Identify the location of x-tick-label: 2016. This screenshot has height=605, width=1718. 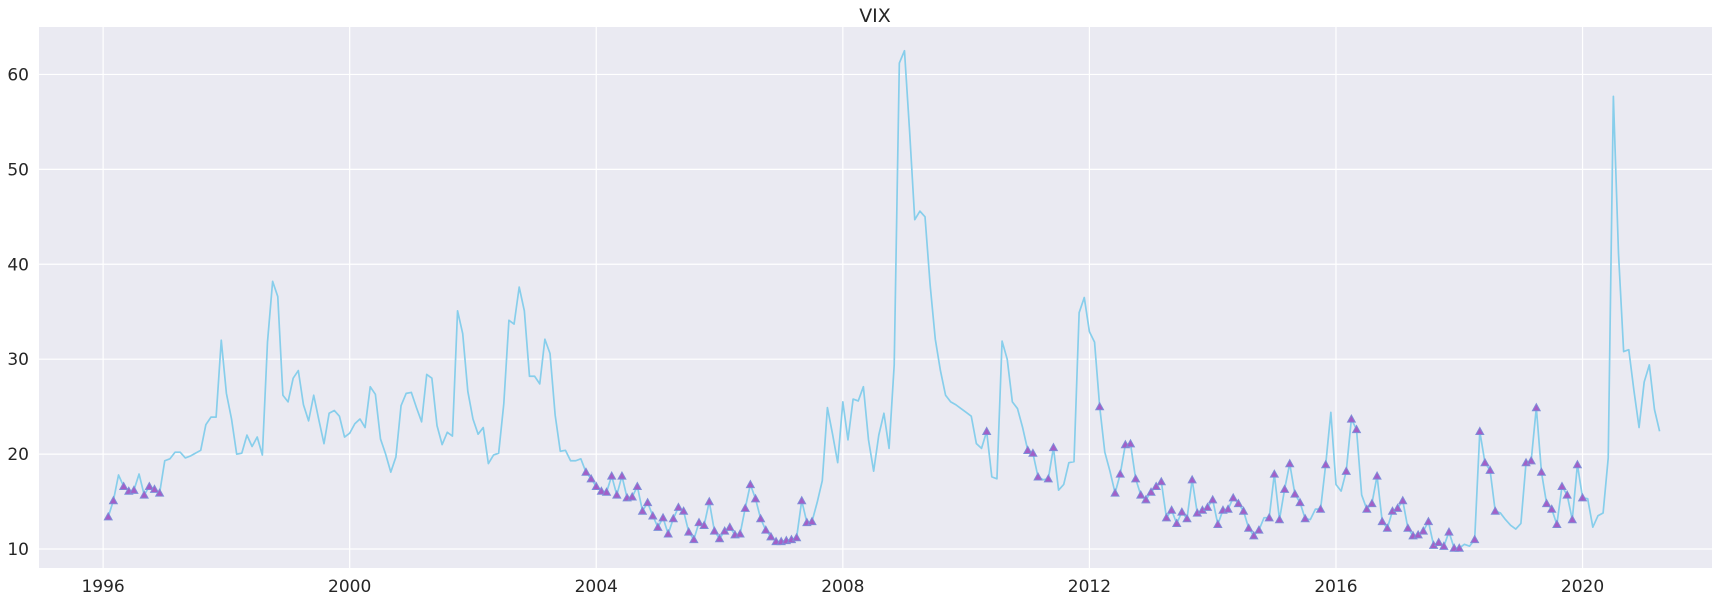
(1335, 587).